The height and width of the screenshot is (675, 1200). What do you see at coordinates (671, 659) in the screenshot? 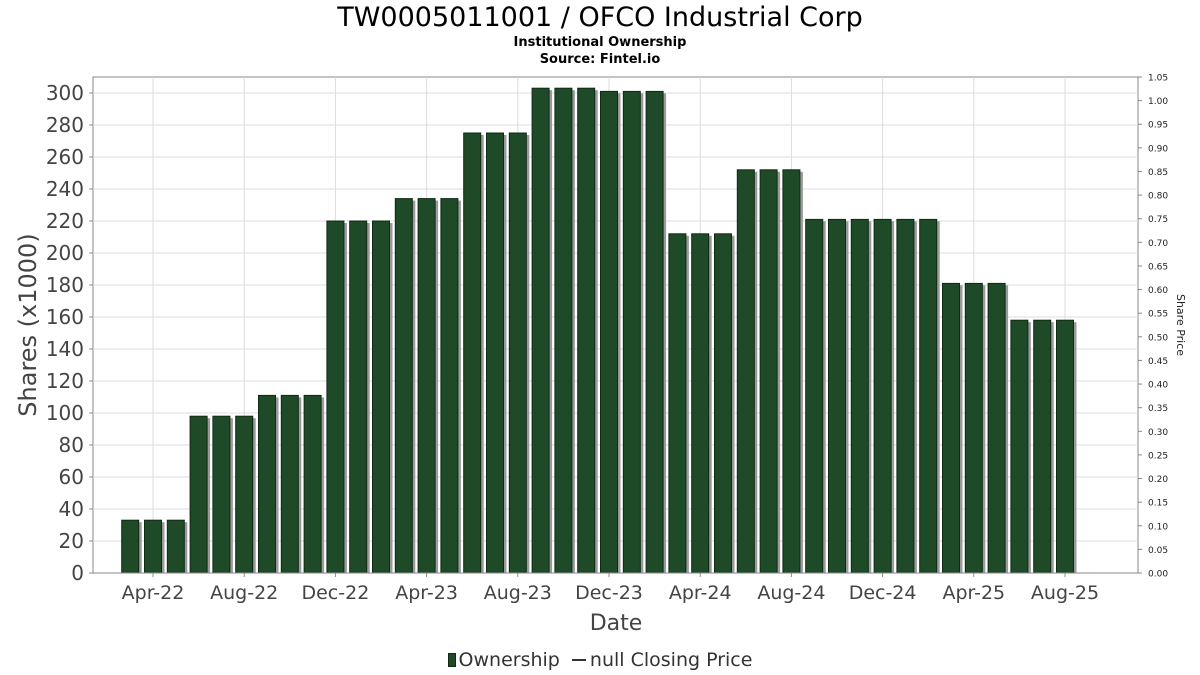
I see `legend-closing-price-label: null Closing Price` at bounding box center [671, 659].